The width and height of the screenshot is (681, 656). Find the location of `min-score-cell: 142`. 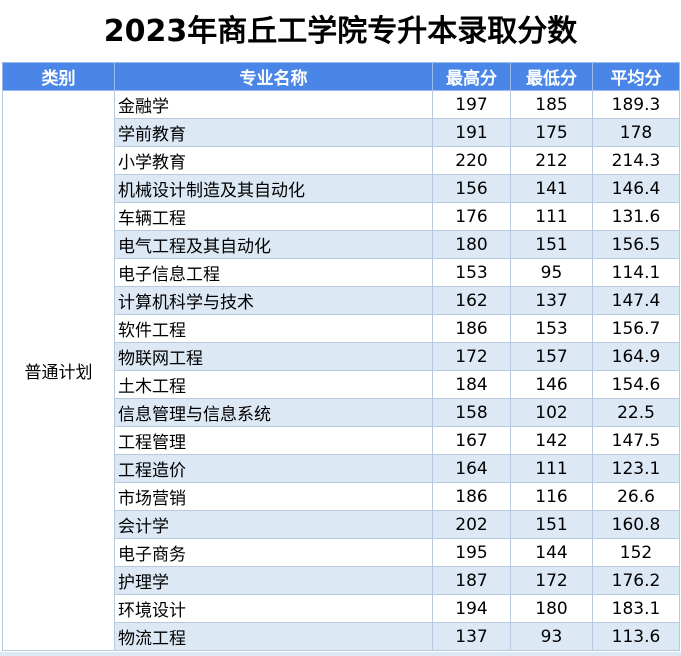

min-score-cell: 142 is located at coordinates (551, 440).